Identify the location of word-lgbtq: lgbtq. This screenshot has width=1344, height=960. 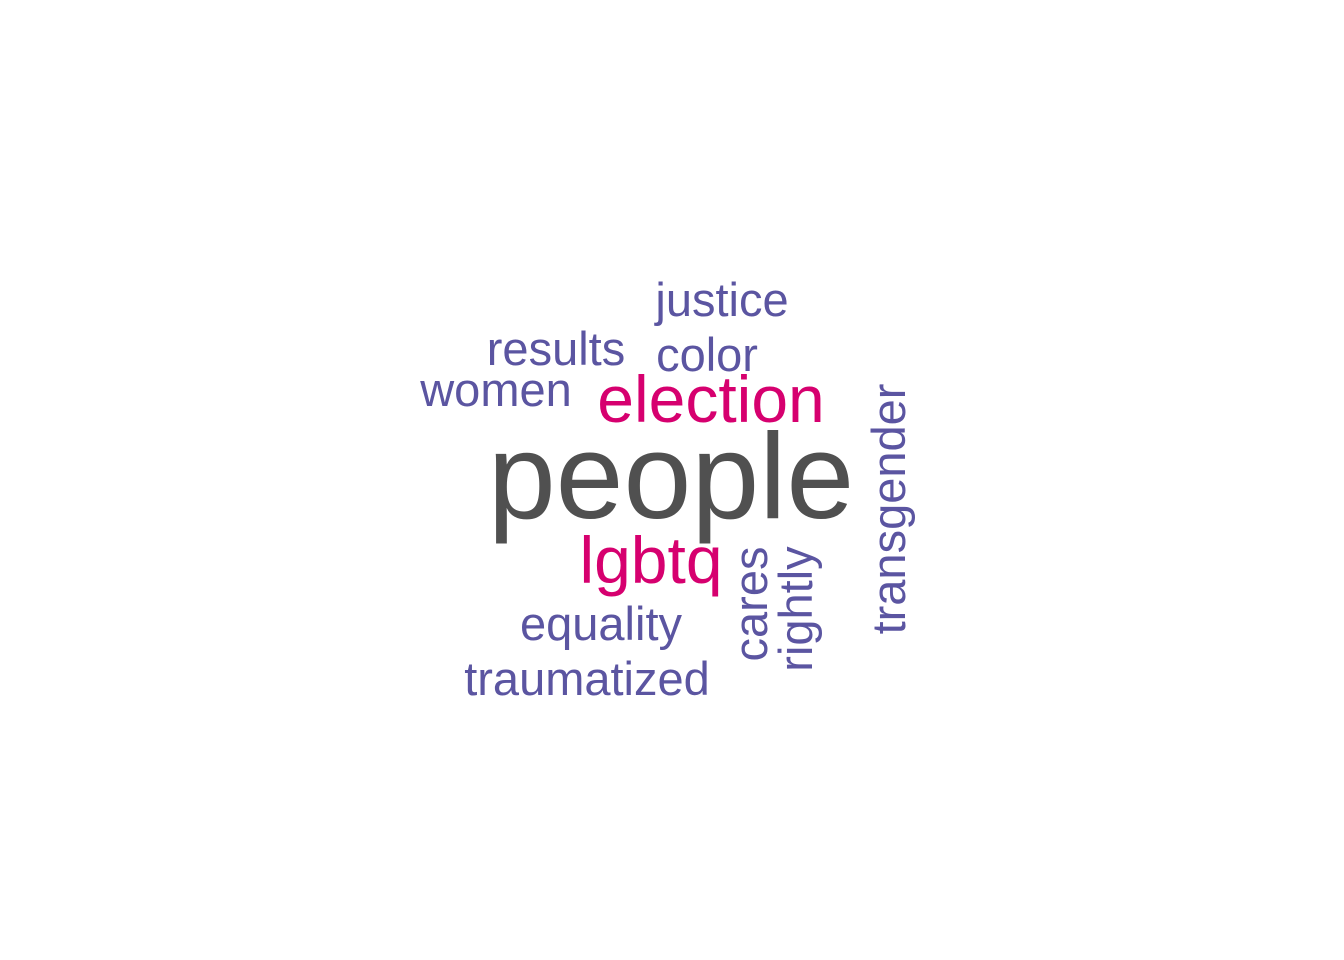
(650, 560).